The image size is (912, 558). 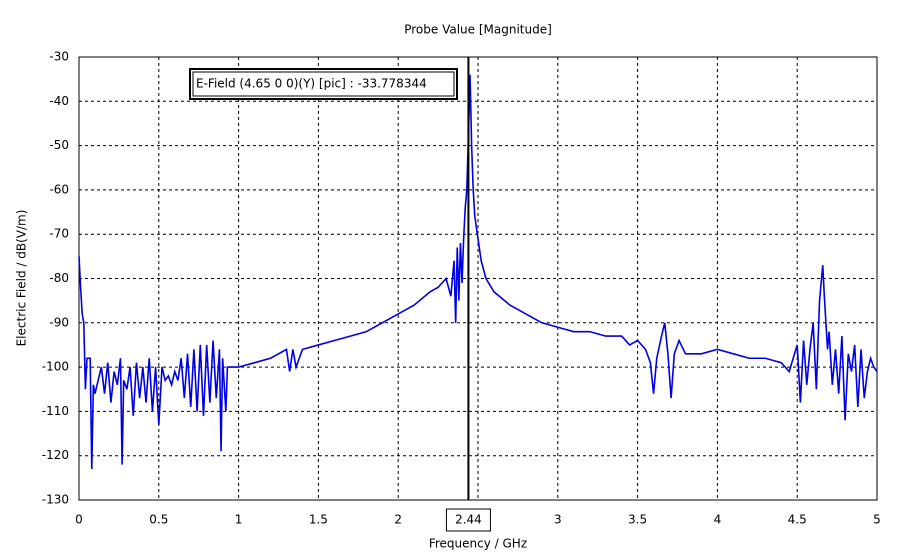 What do you see at coordinates (558, 520) in the screenshot?
I see `x-tick-label: 3` at bounding box center [558, 520].